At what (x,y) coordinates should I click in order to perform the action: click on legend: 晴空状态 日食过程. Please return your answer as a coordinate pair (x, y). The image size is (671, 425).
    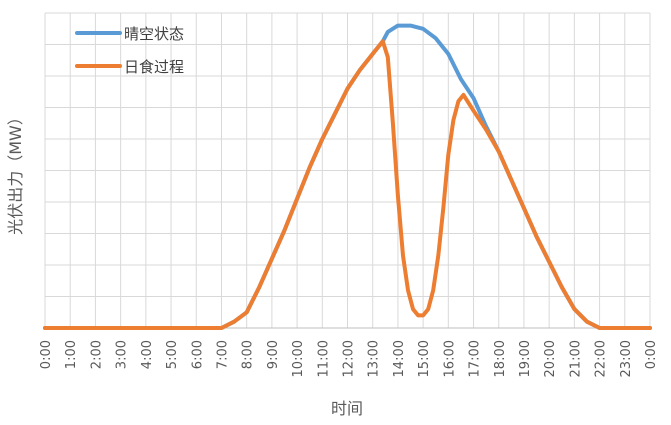
    Looking at the image, I should click on (129, 50).